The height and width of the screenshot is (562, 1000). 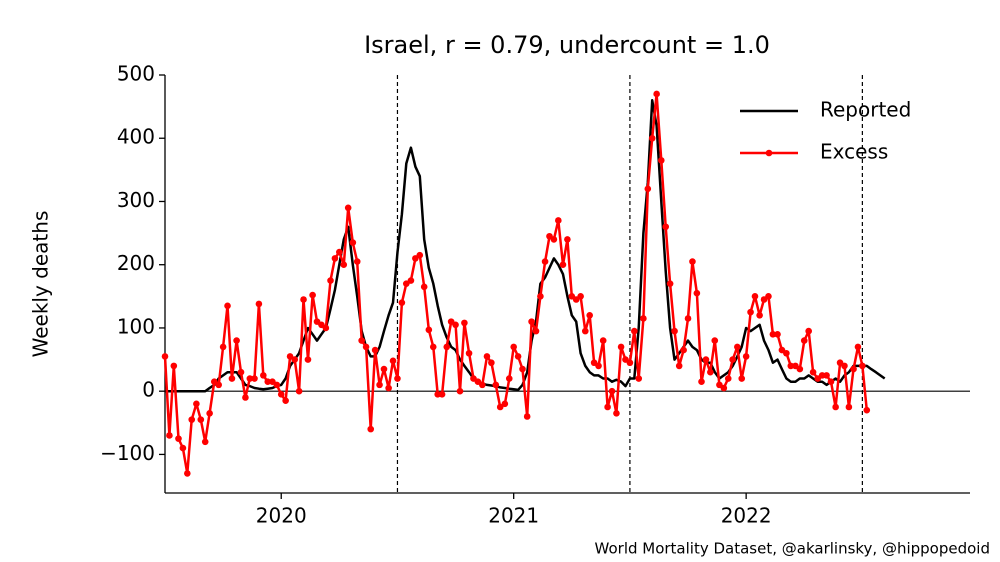 What do you see at coordinates (136, 137) in the screenshot?
I see `y-tick-label: 400` at bounding box center [136, 137].